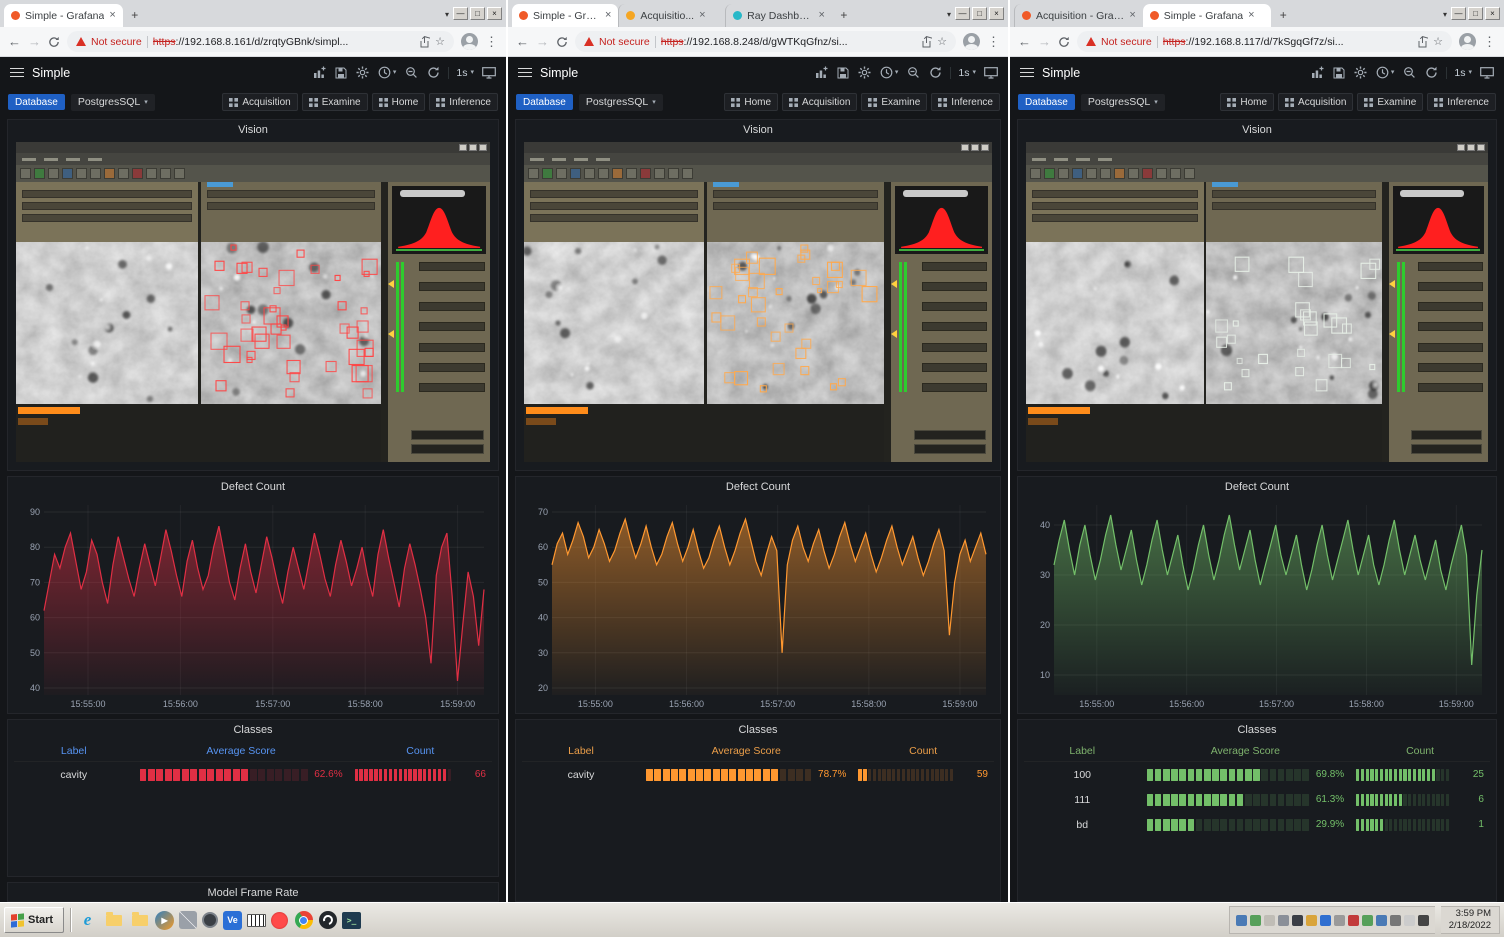 Image resolution: width=1504 pixels, height=937 pixels. What do you see at coordinates (758, 487) in the screenshot?
I see `panel-title: Defect Count` at bounding box center [758, 487].